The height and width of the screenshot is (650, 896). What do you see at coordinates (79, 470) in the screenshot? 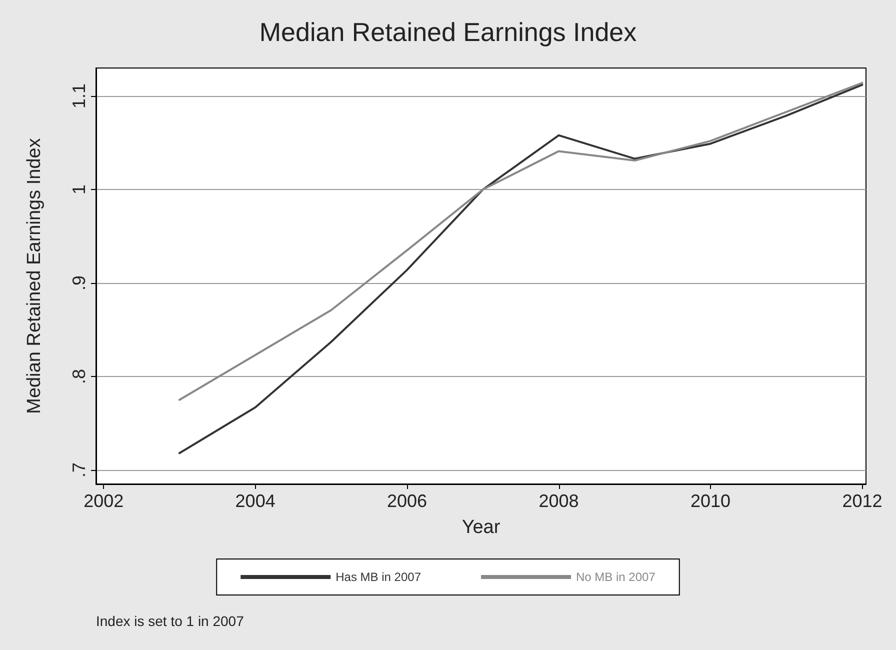
I see `y-tick-label: .7` at bounding box center [79, 470].